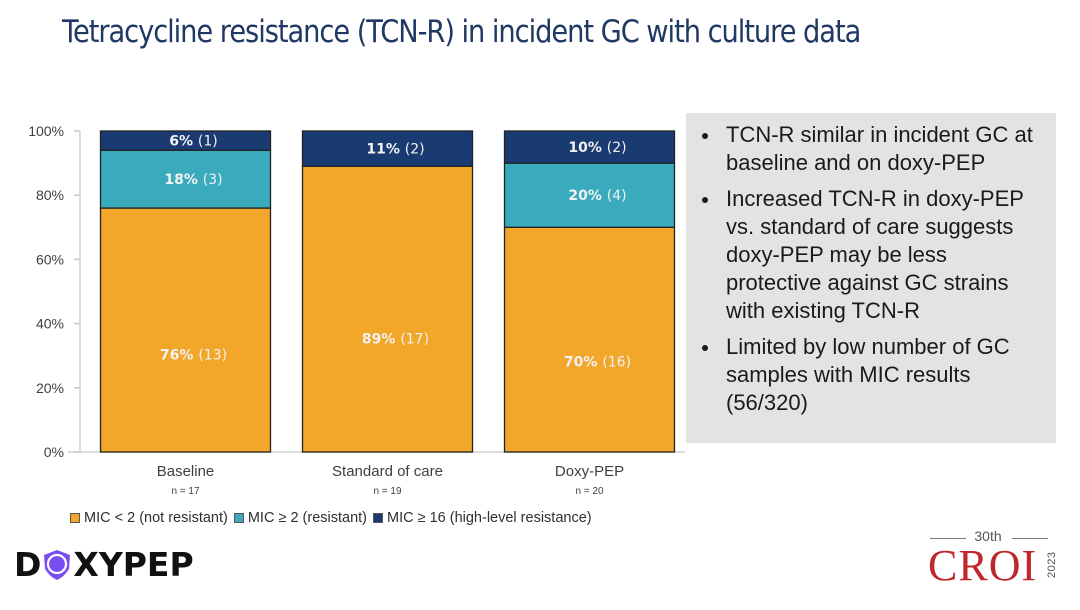 The height and width of the screenshot is (610, 1080). I want to click on bar-data-label: 6% (1), so click(193, 142).